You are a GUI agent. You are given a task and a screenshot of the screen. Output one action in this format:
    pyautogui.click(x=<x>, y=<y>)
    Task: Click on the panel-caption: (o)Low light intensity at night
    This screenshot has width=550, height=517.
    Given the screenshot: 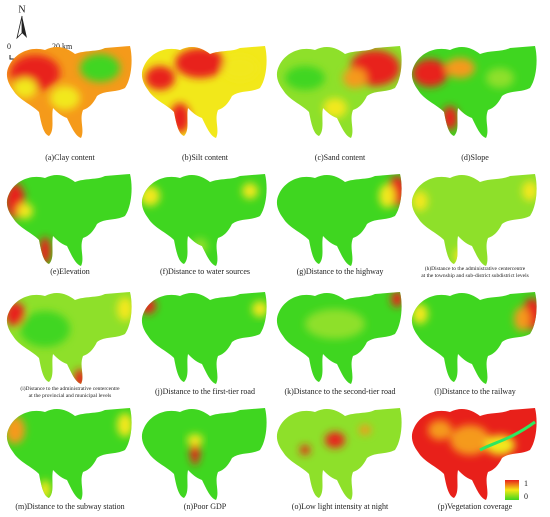 What is the action you would take?
    pyautogui.click(x=340, y=506)
    